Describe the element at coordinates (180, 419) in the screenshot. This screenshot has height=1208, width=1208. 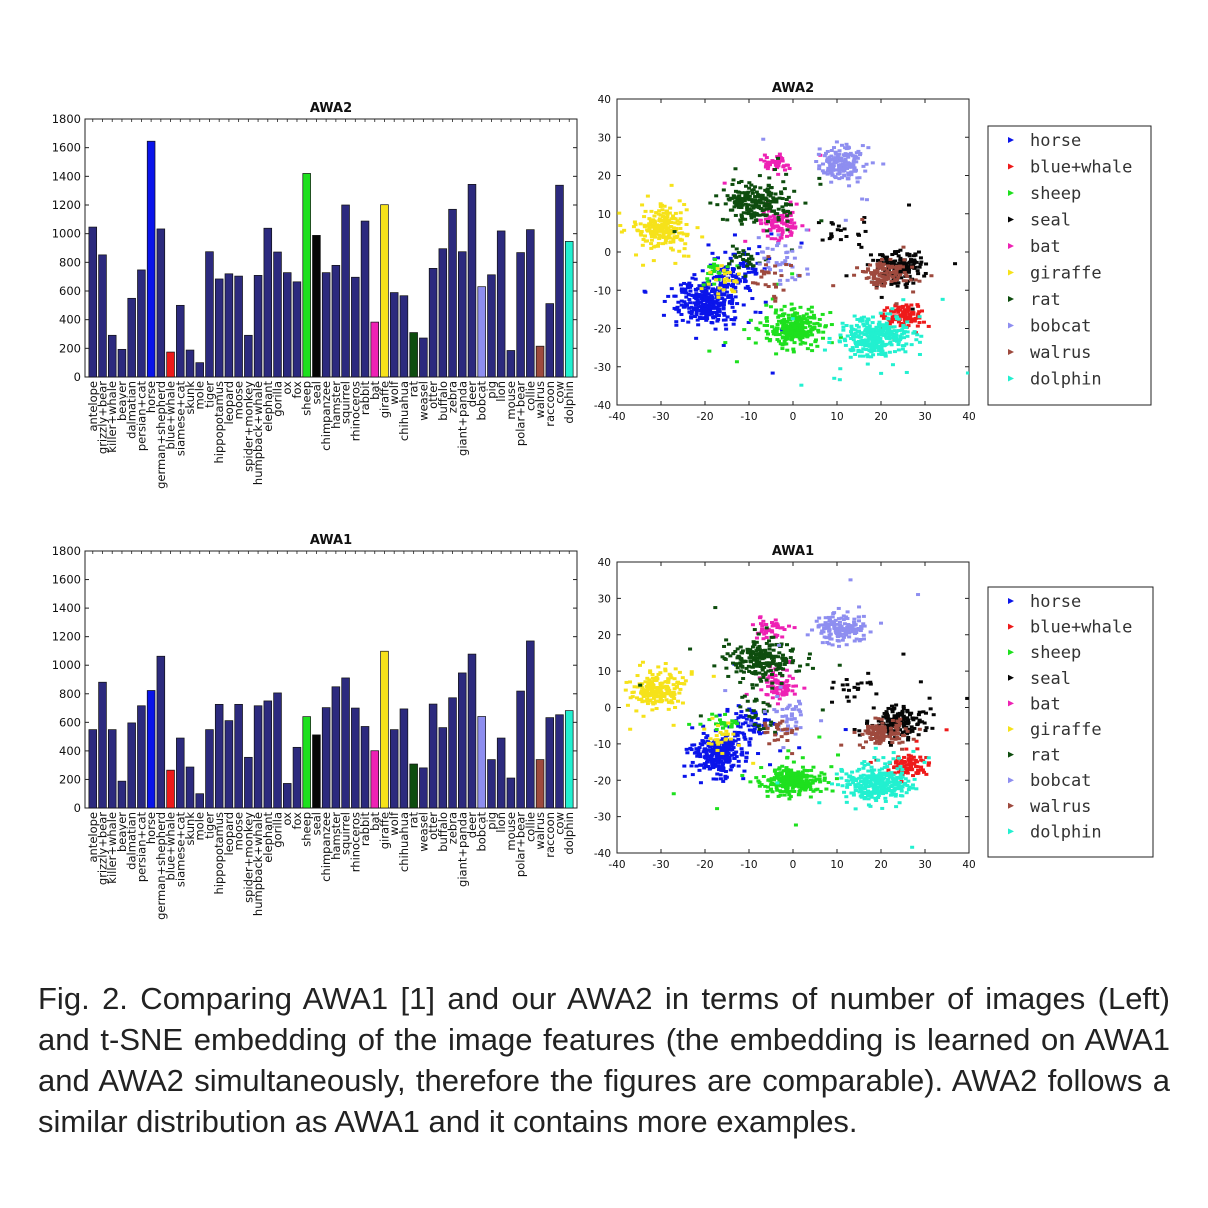
I see `x-tick-label: siamese+cat` at that location.